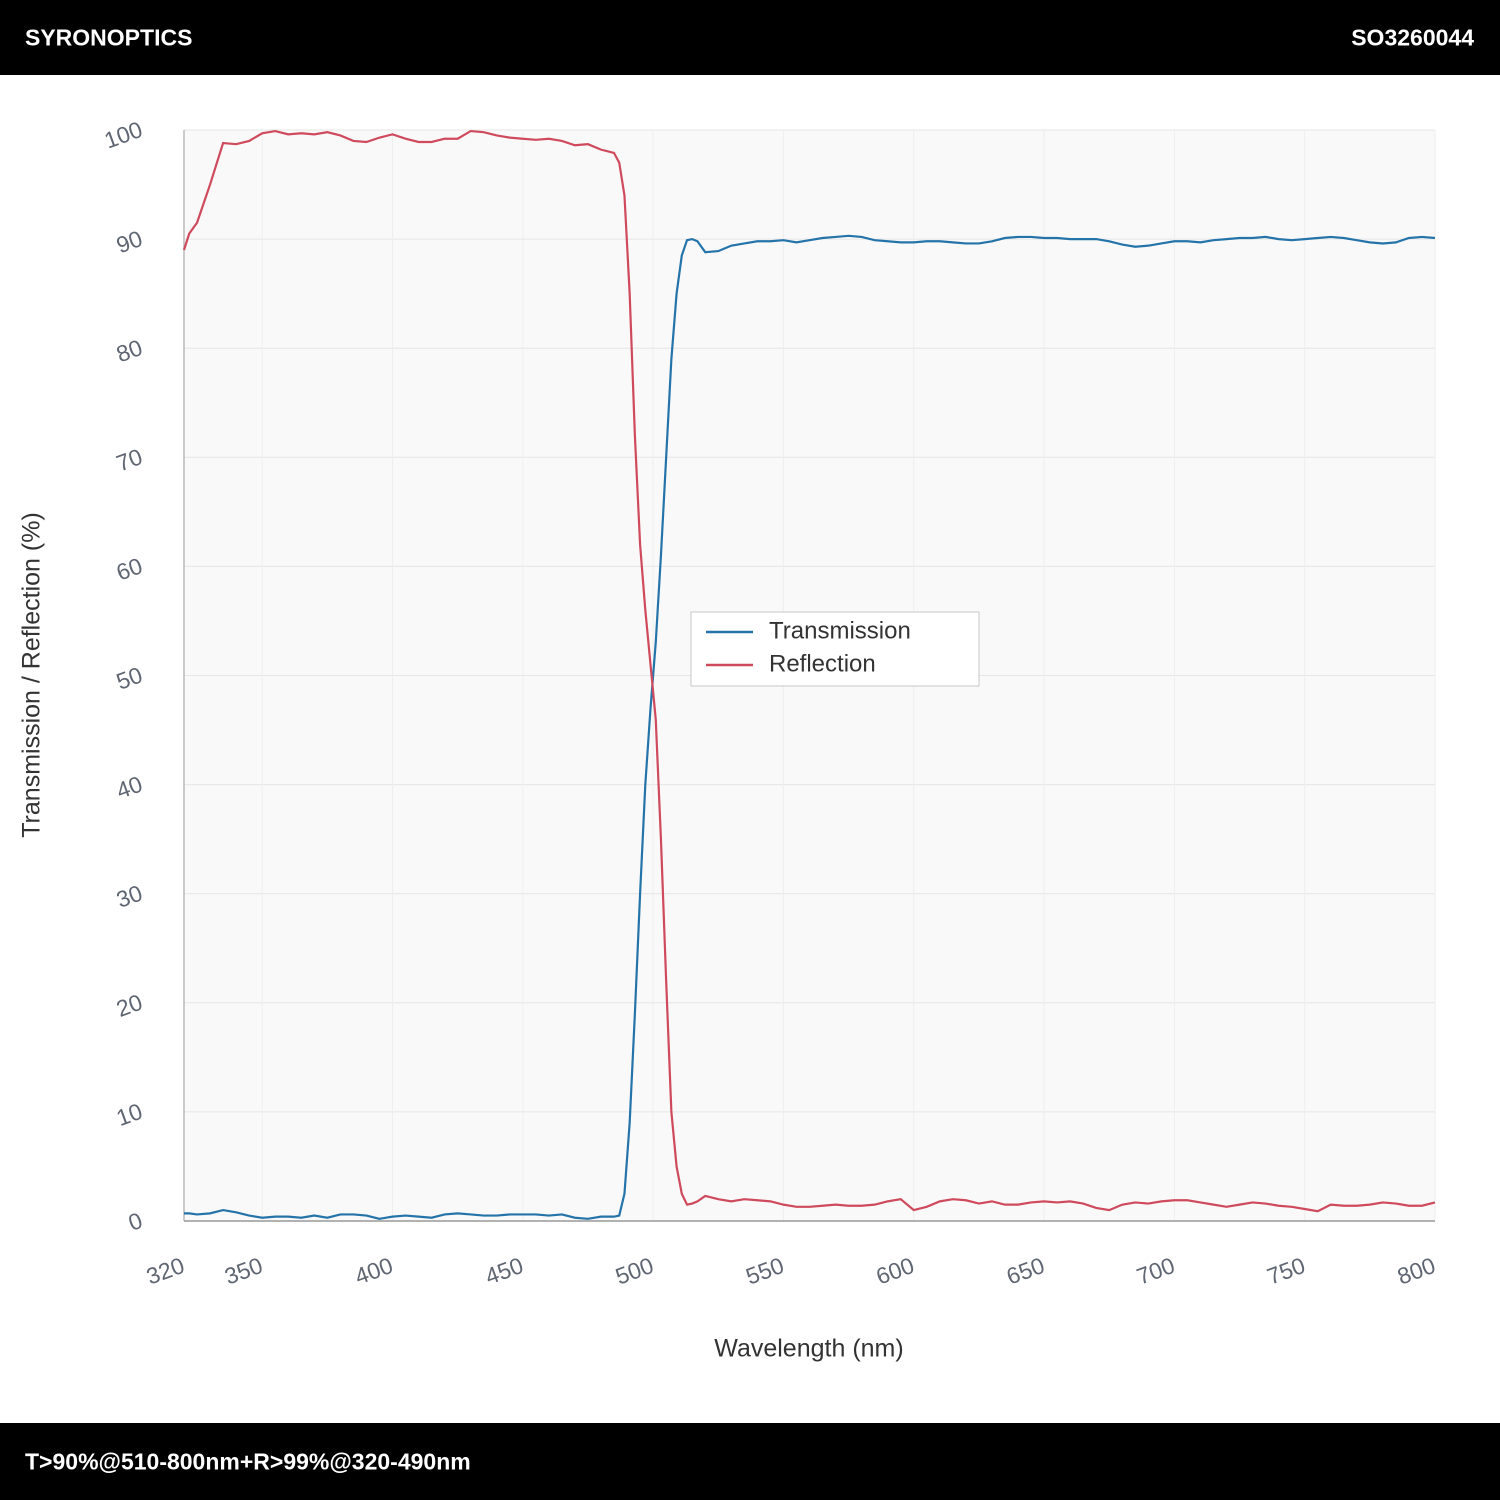  Describe the element at coordinates (1155, 1271) in the screenshot. I see `x-tick-label: 700` at that location.